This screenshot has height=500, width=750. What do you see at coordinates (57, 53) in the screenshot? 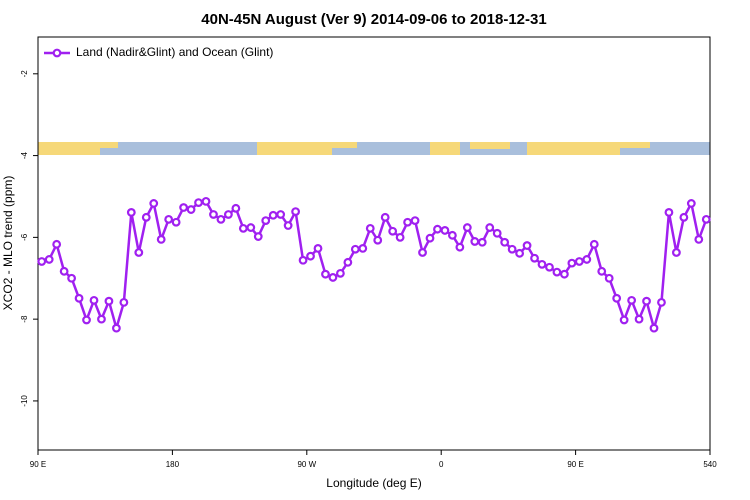
I see `legend-marker` at bounding box center [57, 53].